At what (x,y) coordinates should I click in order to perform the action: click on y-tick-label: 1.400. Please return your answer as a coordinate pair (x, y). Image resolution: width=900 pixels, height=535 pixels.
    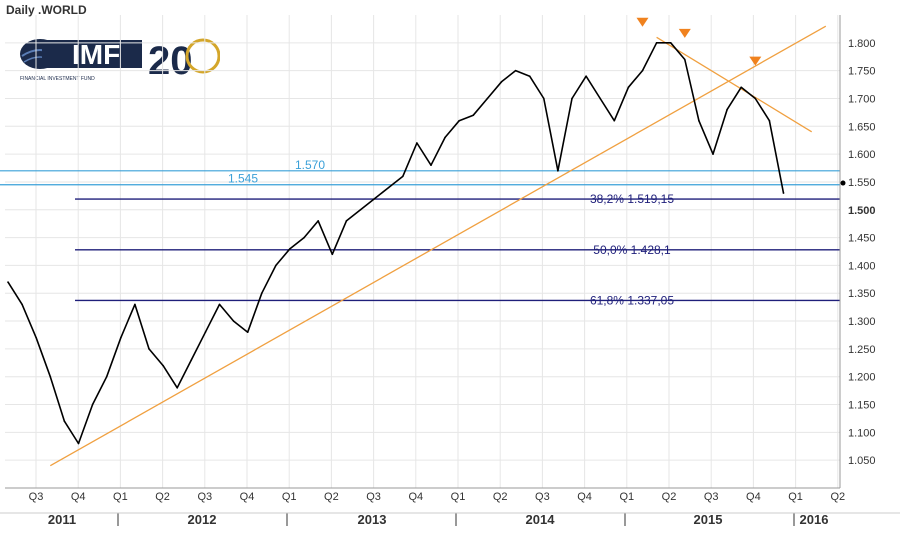
    Looking at the image, I should click on (862, 266).